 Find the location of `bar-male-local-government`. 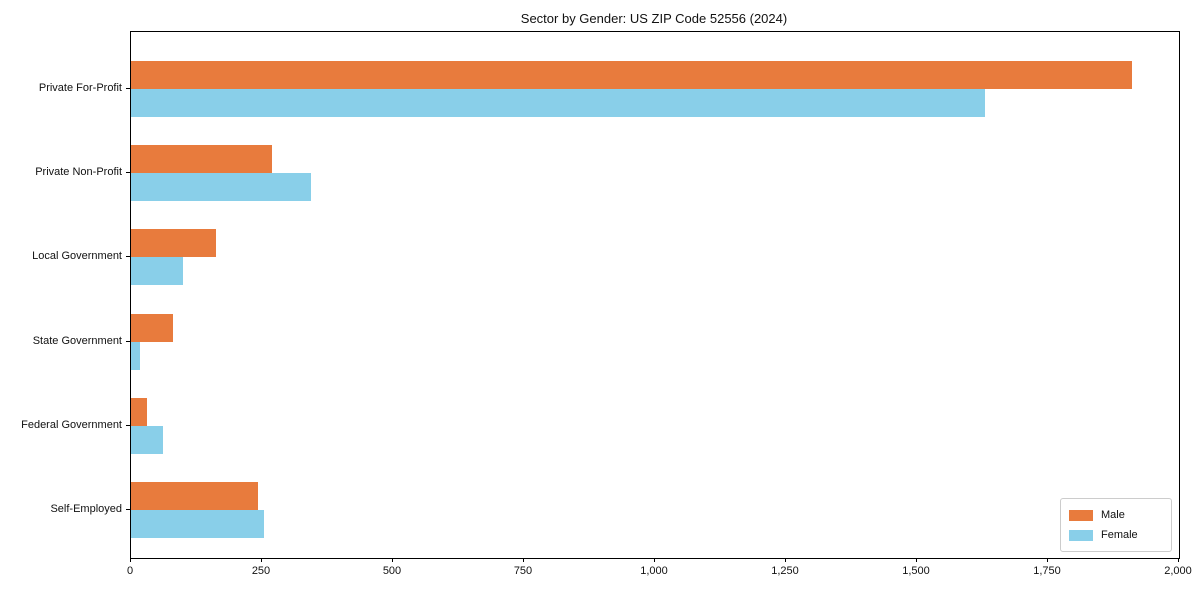

bar-male-local-government is located at coordinates (173, 243).